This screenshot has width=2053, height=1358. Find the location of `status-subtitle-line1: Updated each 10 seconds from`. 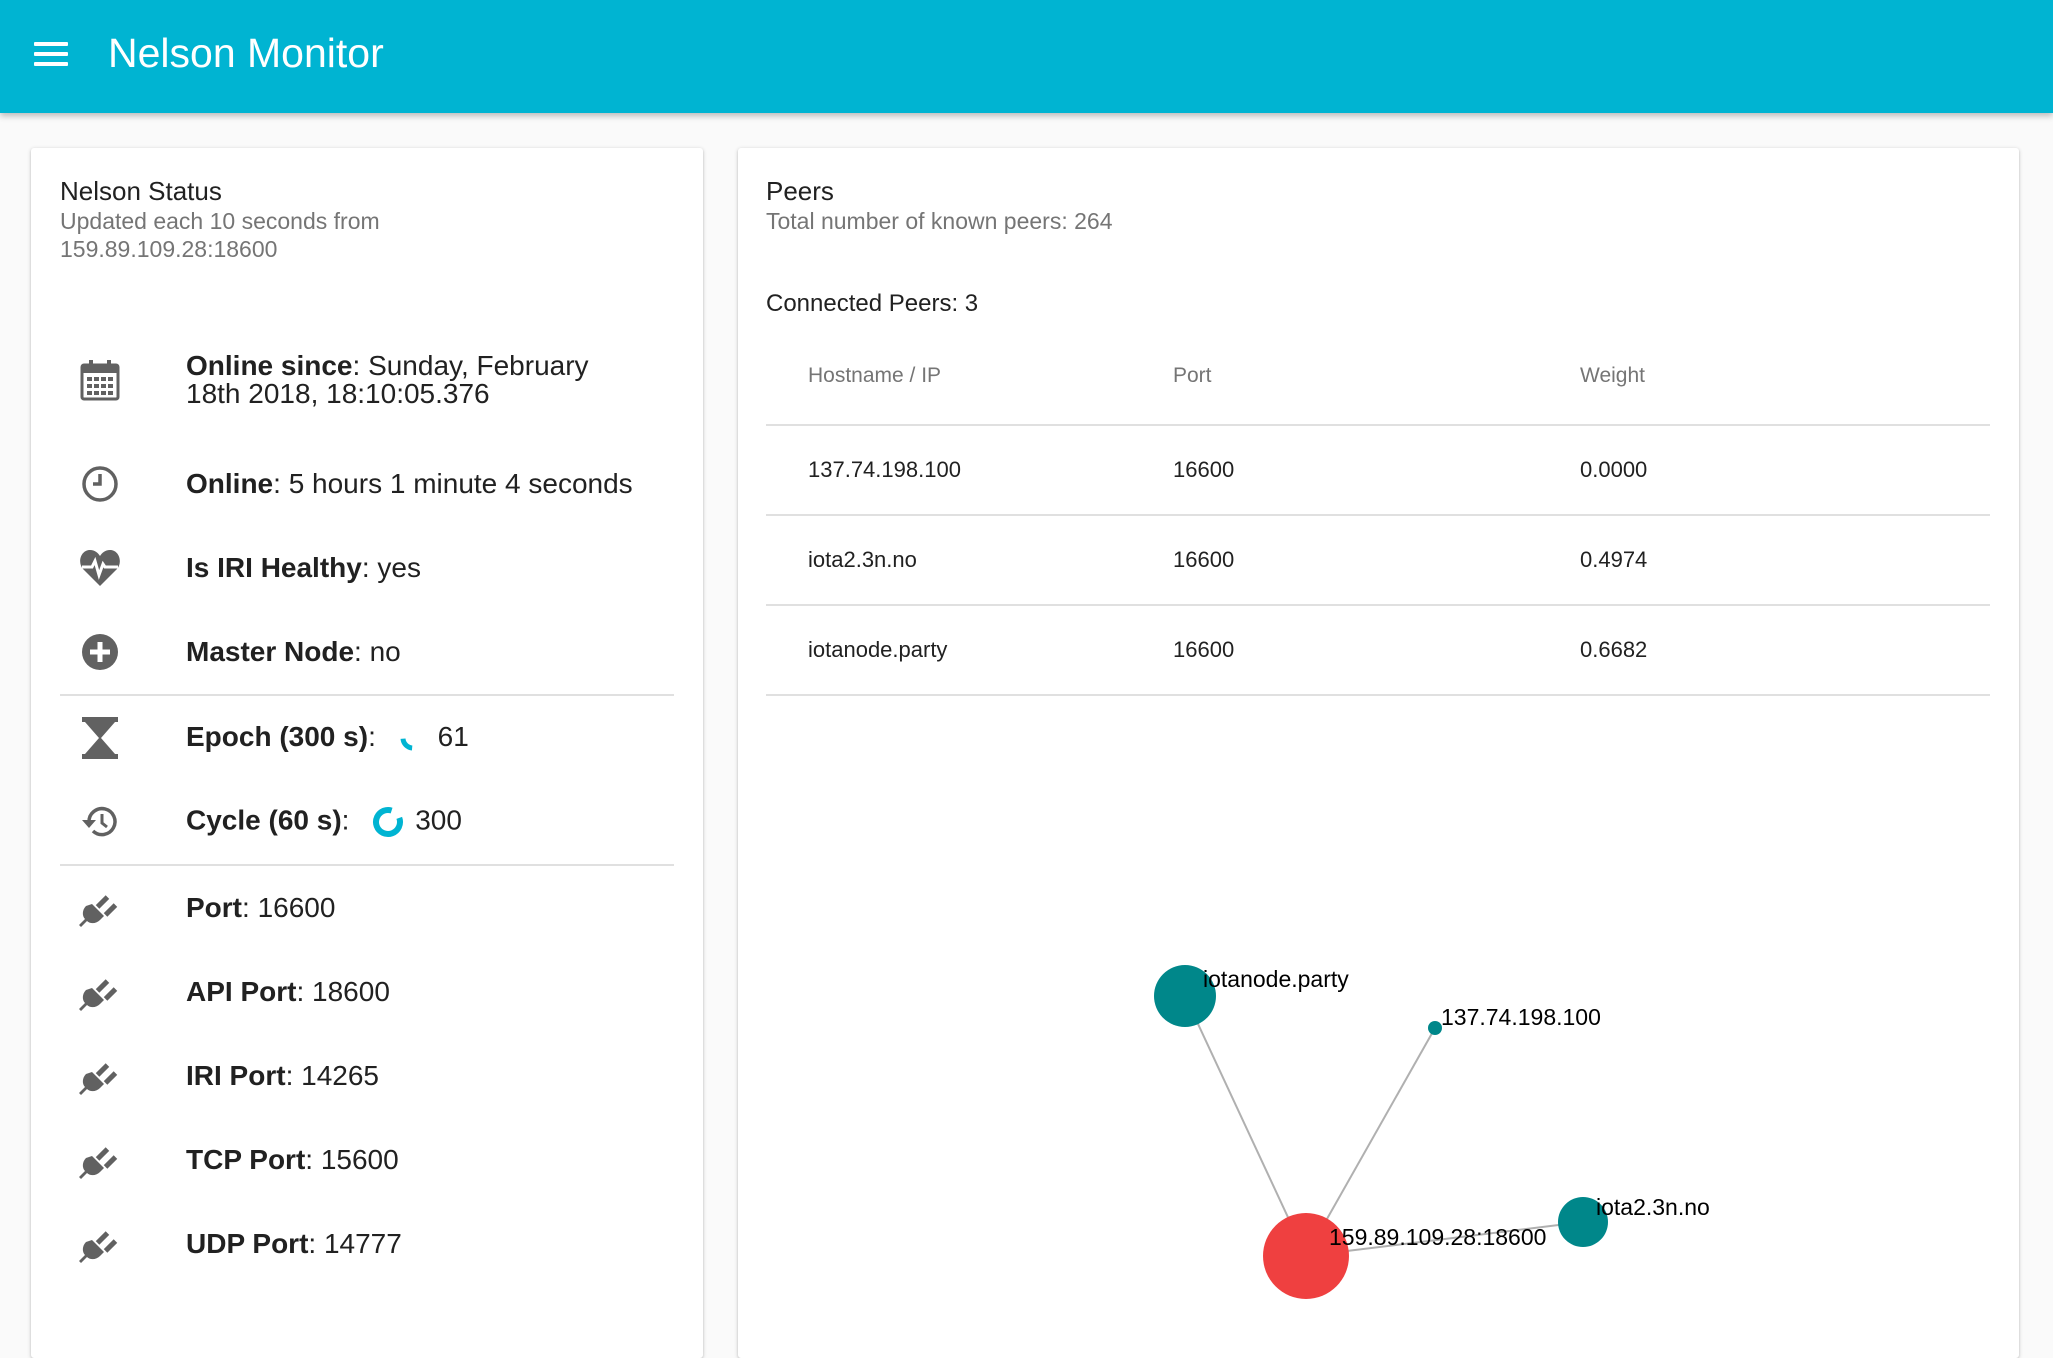

status-subtitle-line1: Updated each 10 seconds from is located at coordinates (220, 221).